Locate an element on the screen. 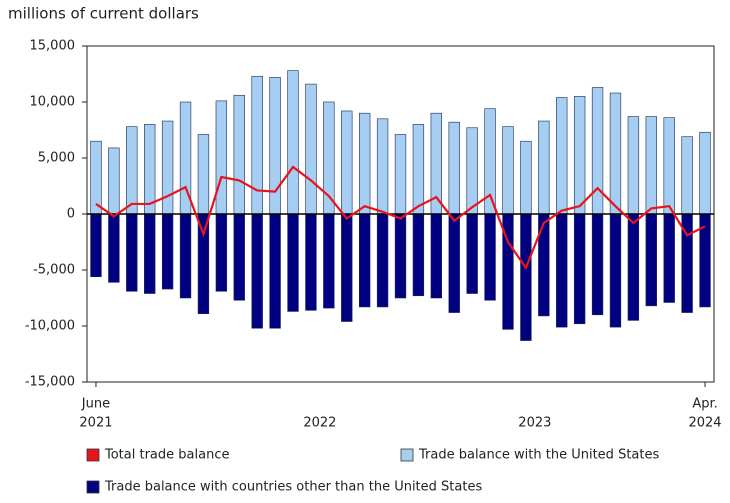  y-tick-label: 15,000 is located at coordinates (53, 46).